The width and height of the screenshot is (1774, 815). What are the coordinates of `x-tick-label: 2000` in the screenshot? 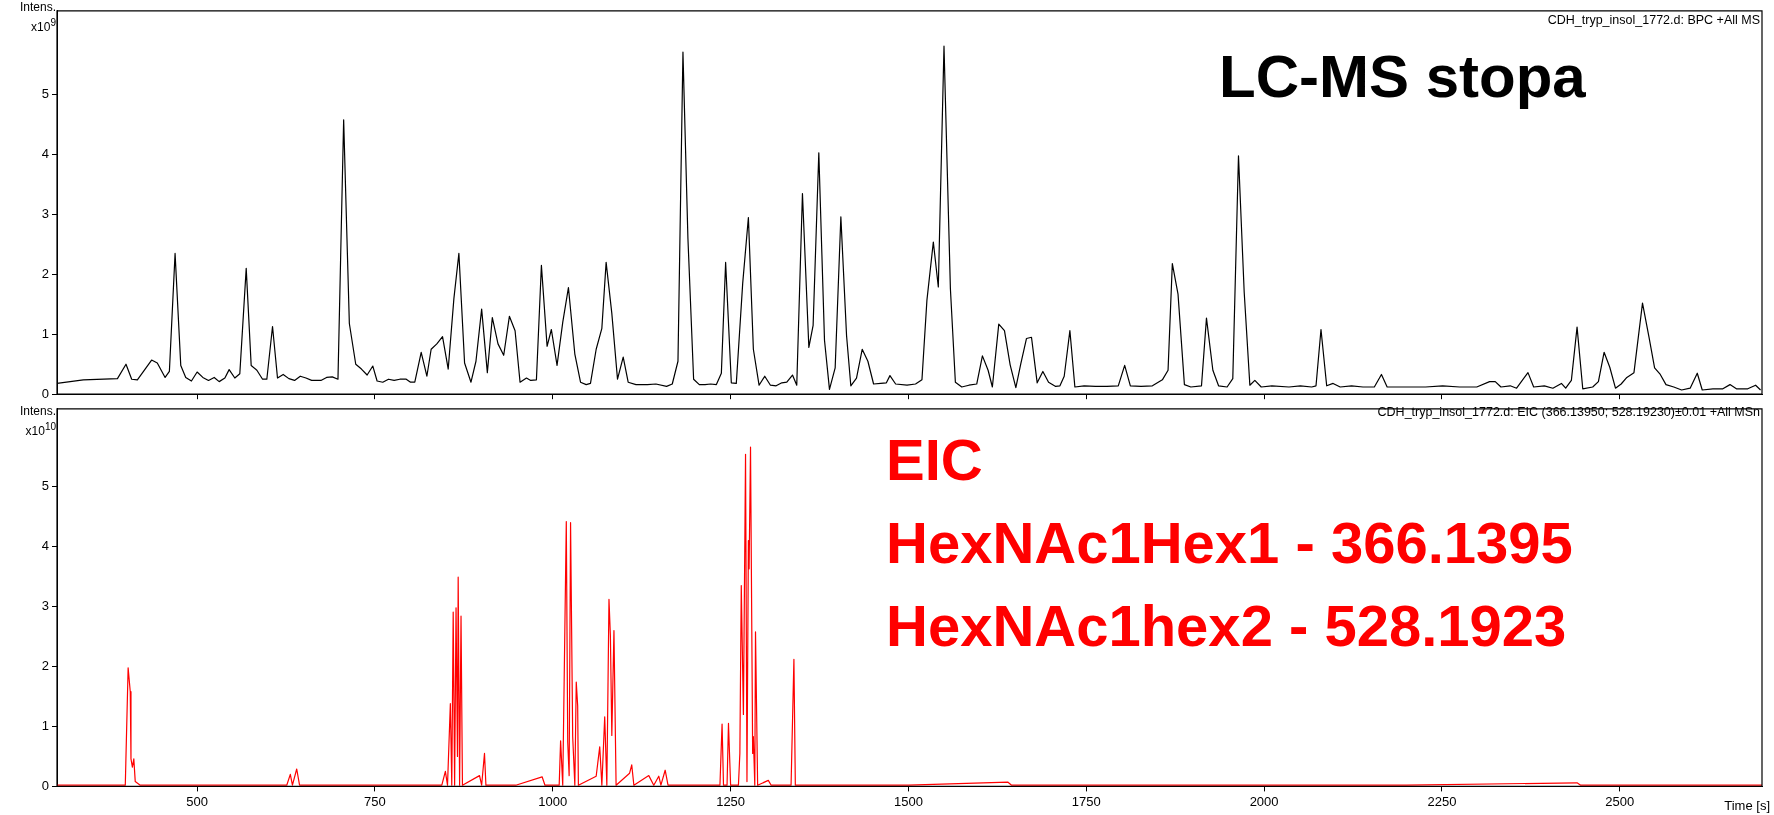 It's located at (1264, 801).